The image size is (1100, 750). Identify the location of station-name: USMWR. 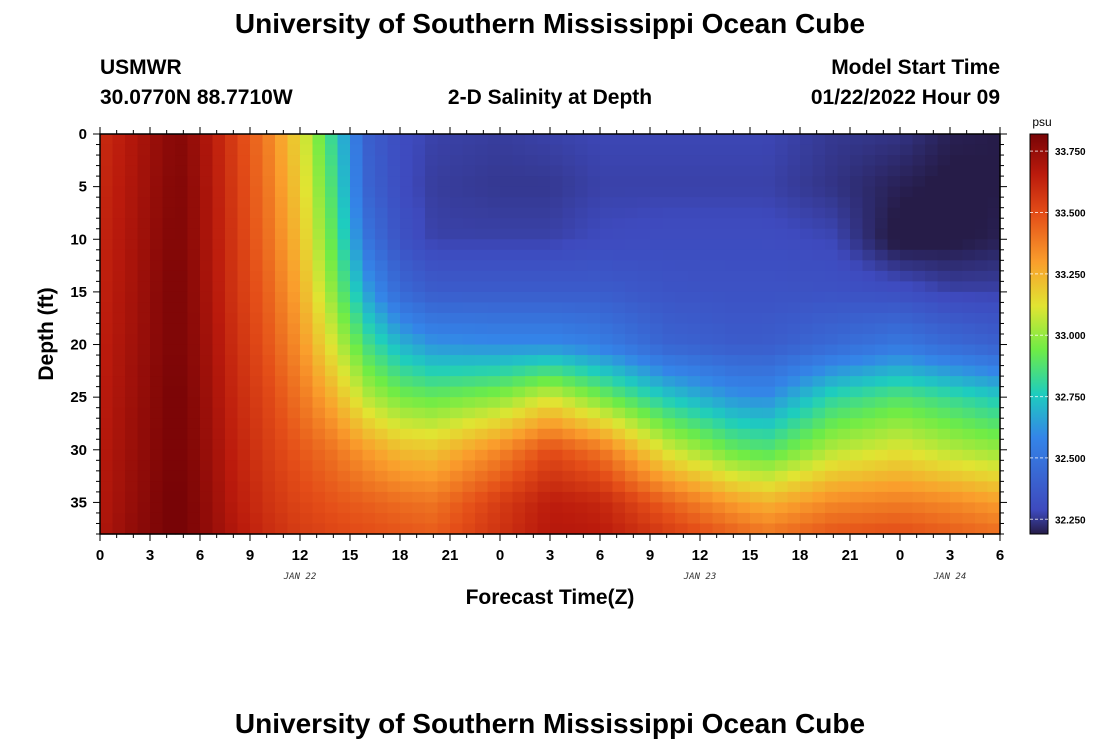
(141, 67).